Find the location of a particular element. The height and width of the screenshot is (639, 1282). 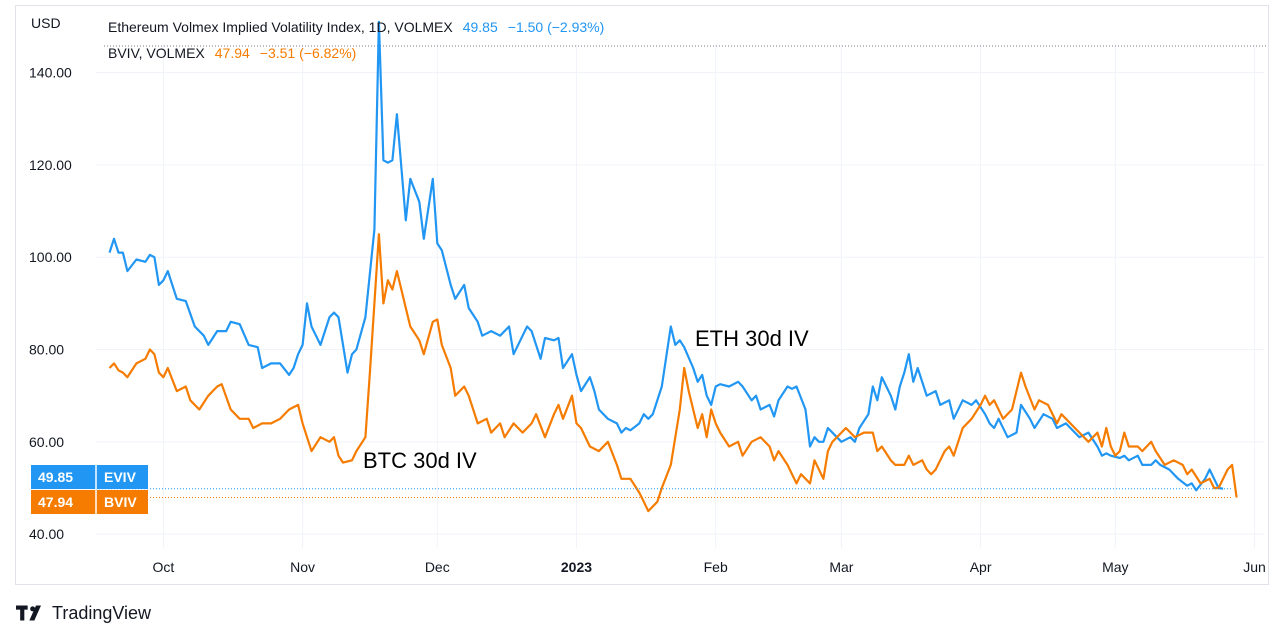

last-value-markers: 49.85 EVIV 47.94 BVIV is located at coordinates (631, 489).